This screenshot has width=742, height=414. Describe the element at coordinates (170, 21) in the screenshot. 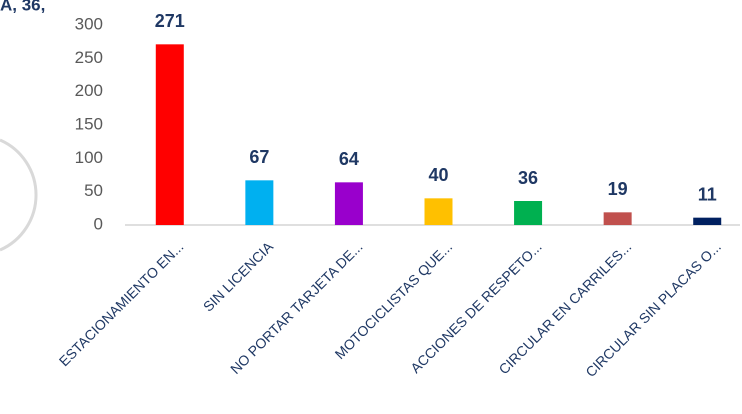

I see `data-label: 271` at that location.